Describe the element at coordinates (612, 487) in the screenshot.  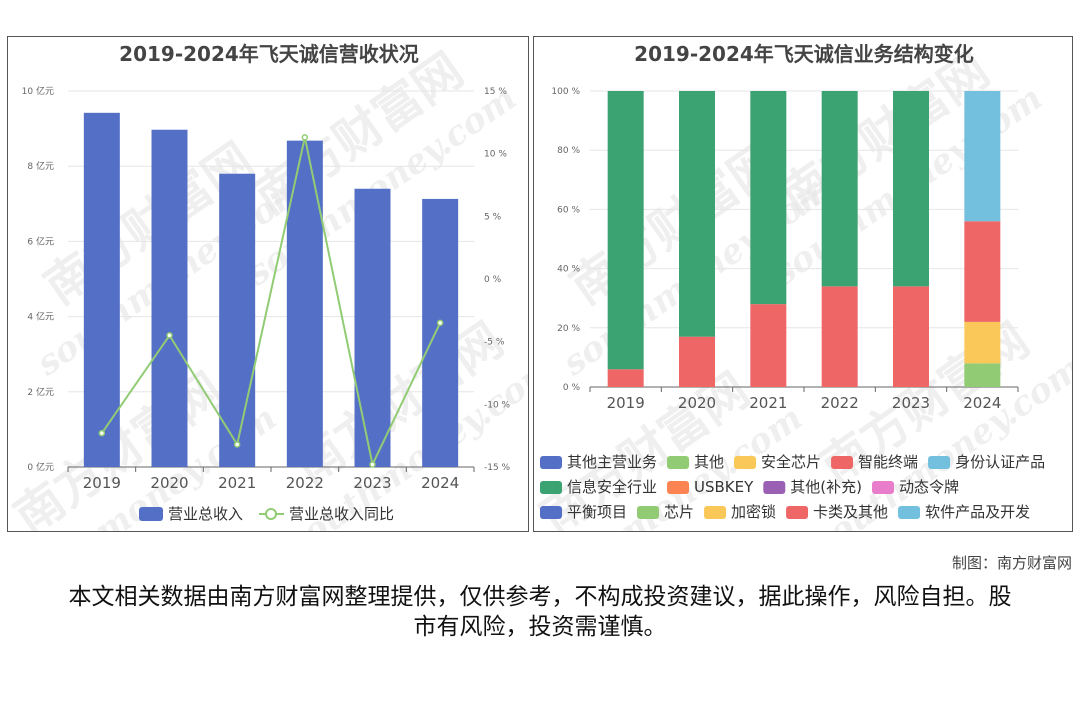
I see `legend-label: 信息安全行业` at that location.